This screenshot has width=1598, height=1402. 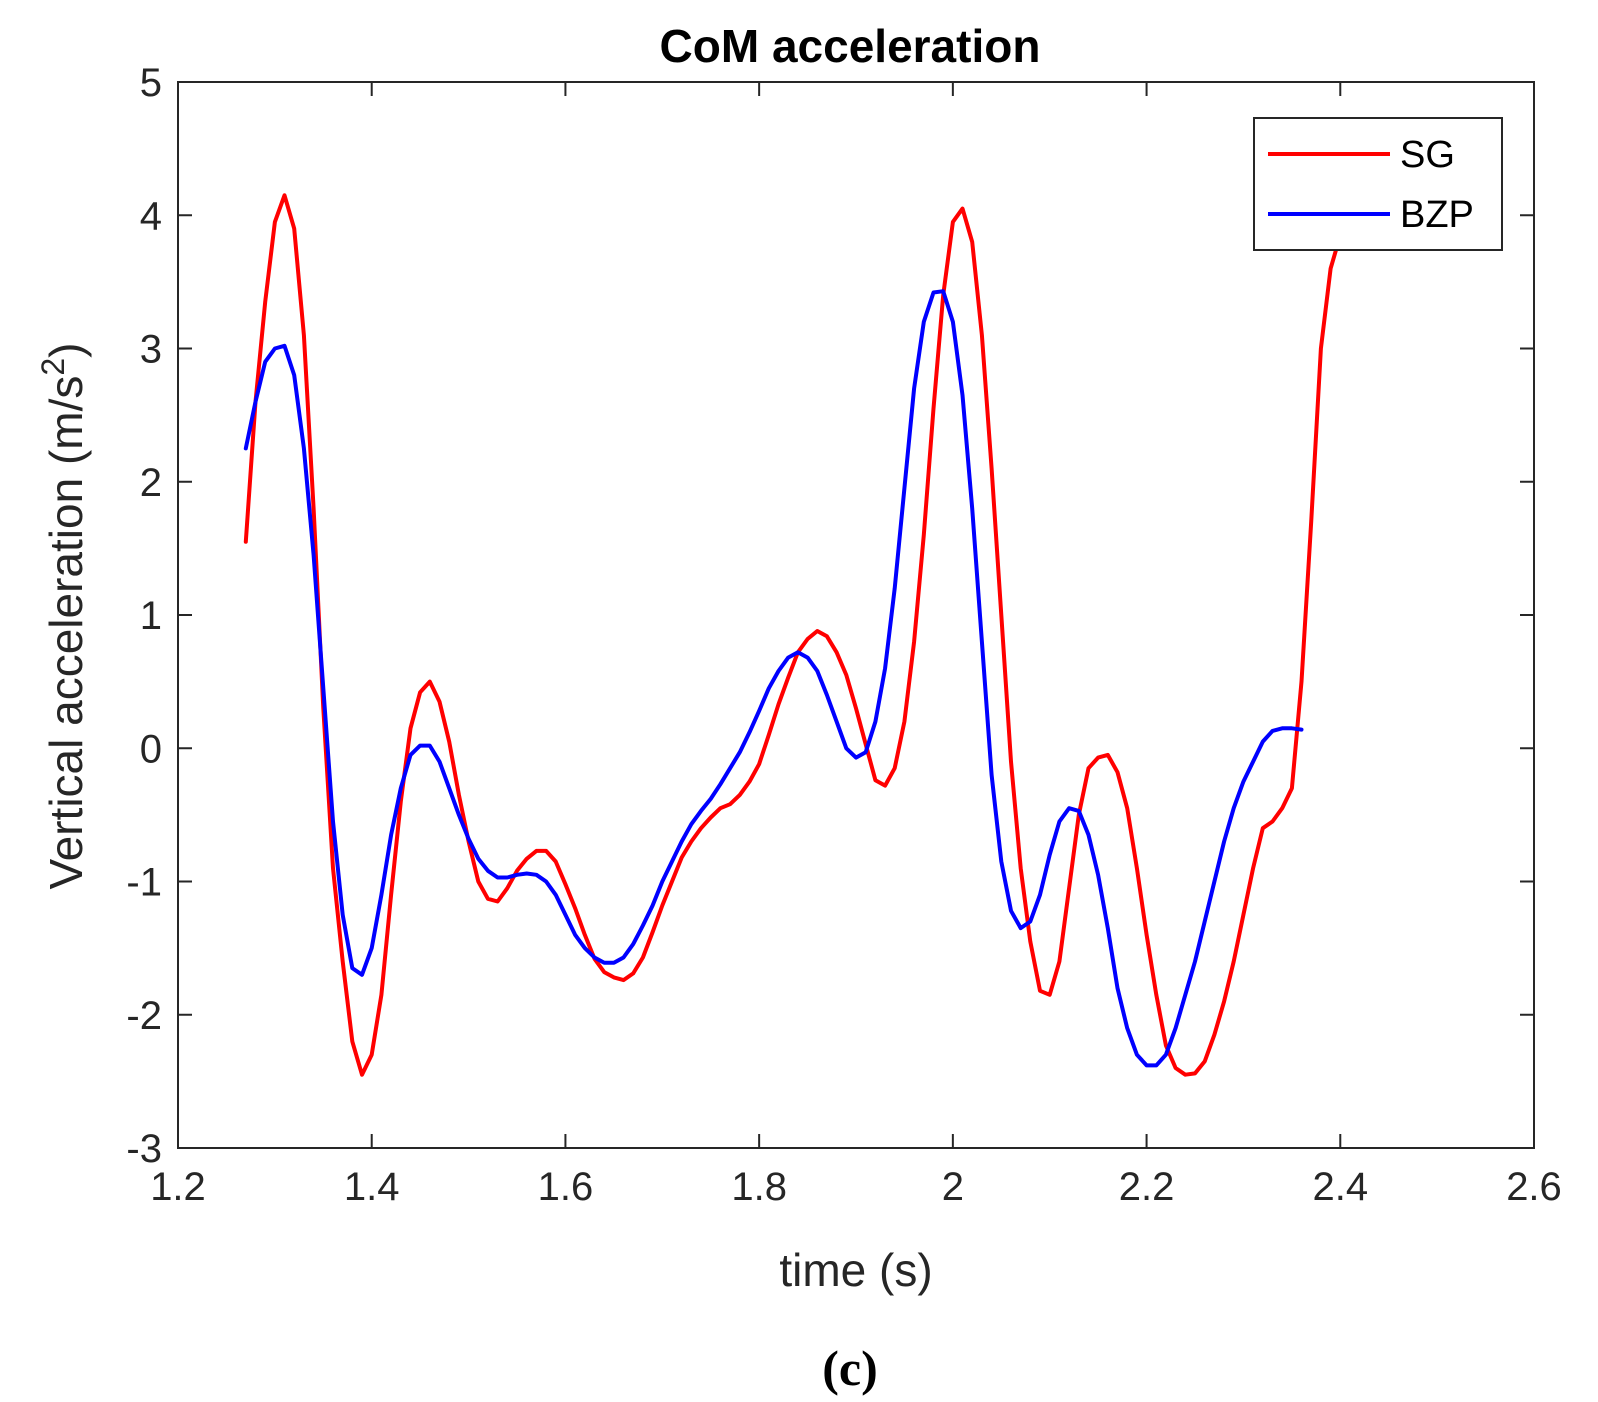 I want to click on x-tick-label: 2, so click(x=953, y=1187).